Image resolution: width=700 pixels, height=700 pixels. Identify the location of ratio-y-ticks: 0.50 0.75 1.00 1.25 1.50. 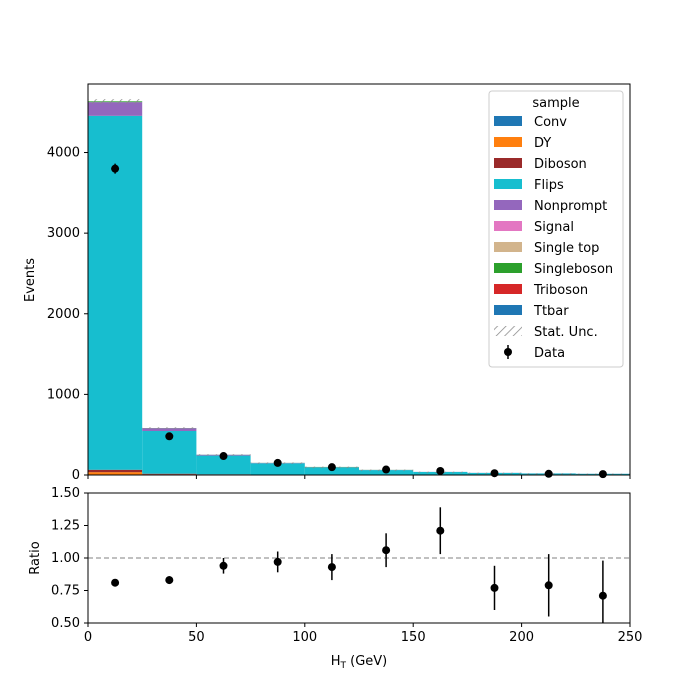
(69, 558).